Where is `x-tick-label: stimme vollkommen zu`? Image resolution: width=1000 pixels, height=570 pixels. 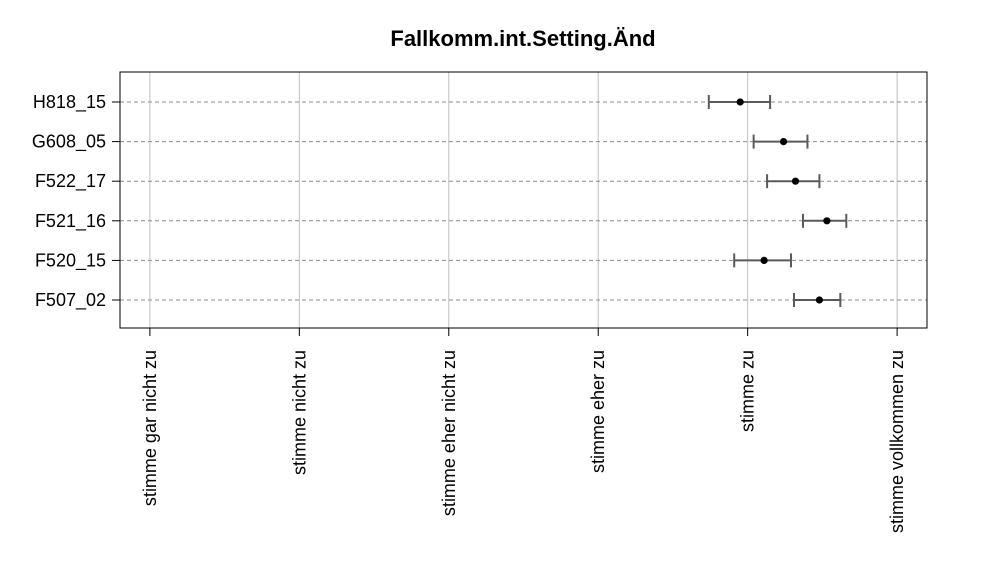 x-tick-label: stimme vollkommen zu is located at coordinates (897, 441).